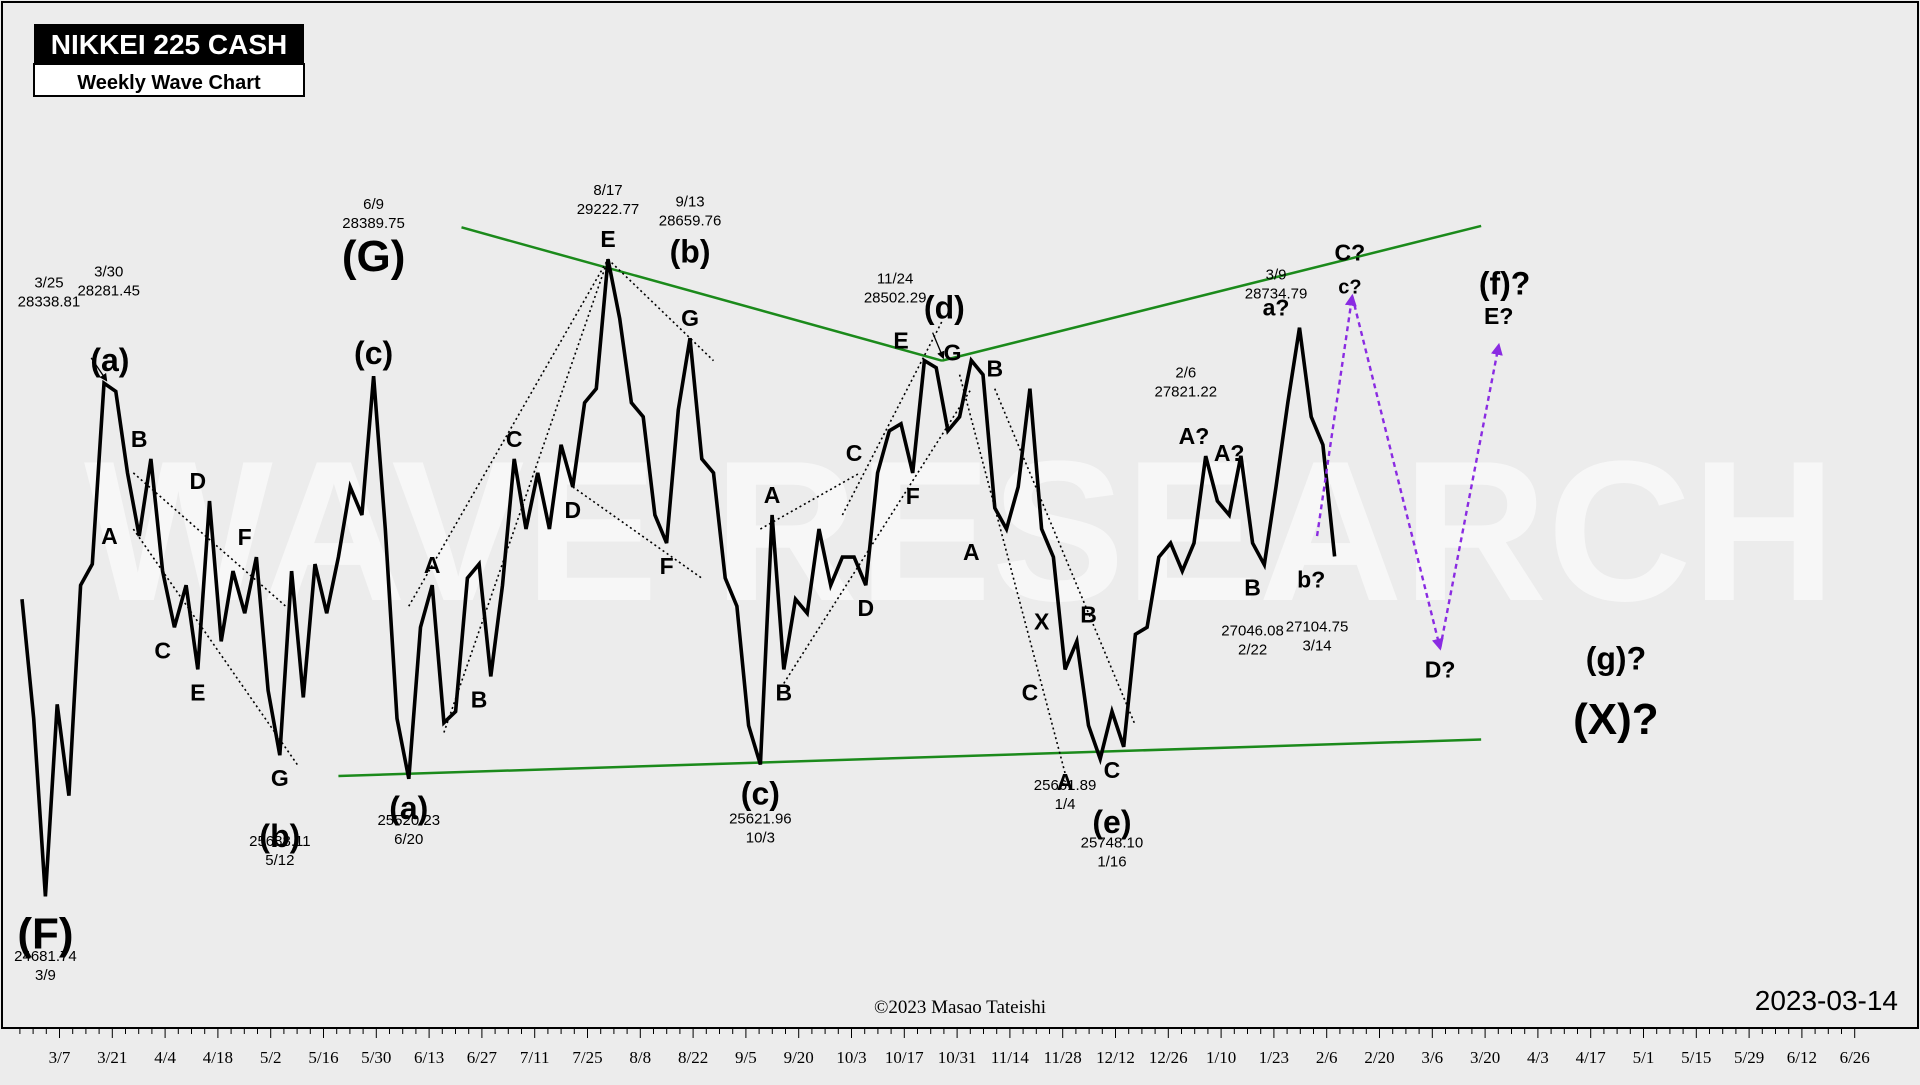 The width and height of the screenshot is (1920, 1085). What do you see at coordinates (535, 1057) in the screenshot?
I see `x-tick-label: 7/11` at bounding box center [535, 1057].